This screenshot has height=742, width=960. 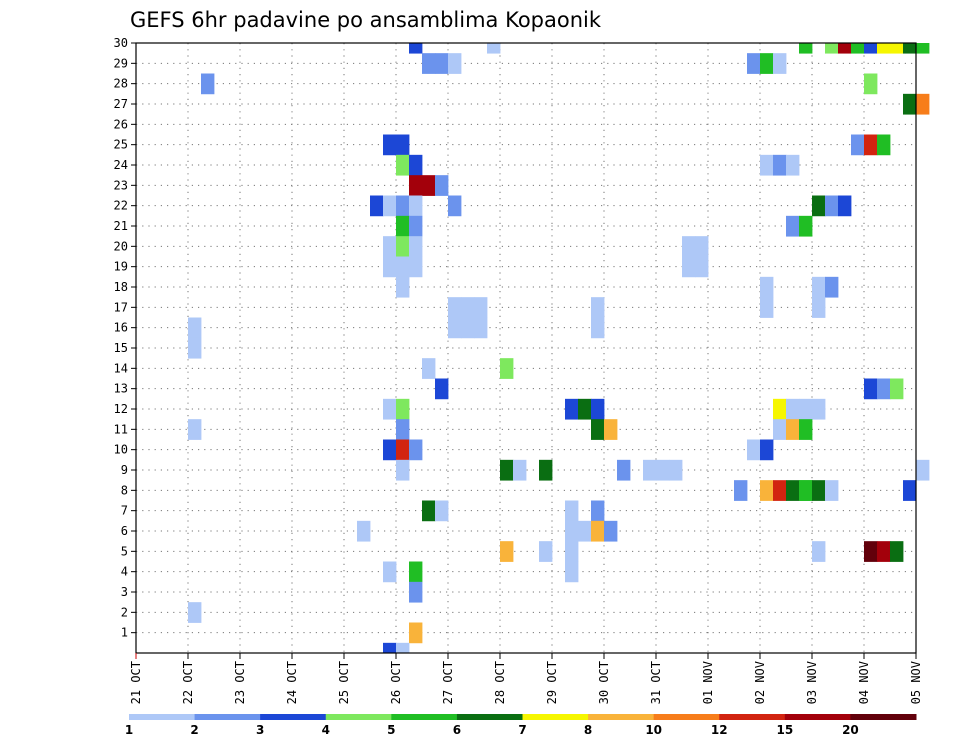 I want to click on y-tick-label: 30, so click(x=121, y=43).